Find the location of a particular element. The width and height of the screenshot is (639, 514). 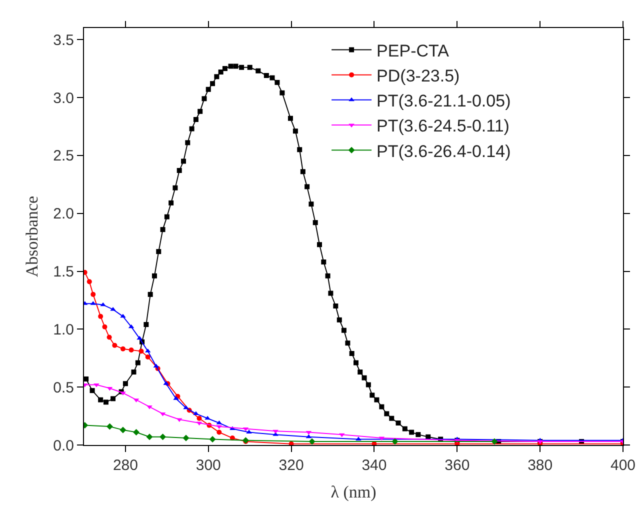

y-tick-label: 3.0 is located at coordinates (63, 98).